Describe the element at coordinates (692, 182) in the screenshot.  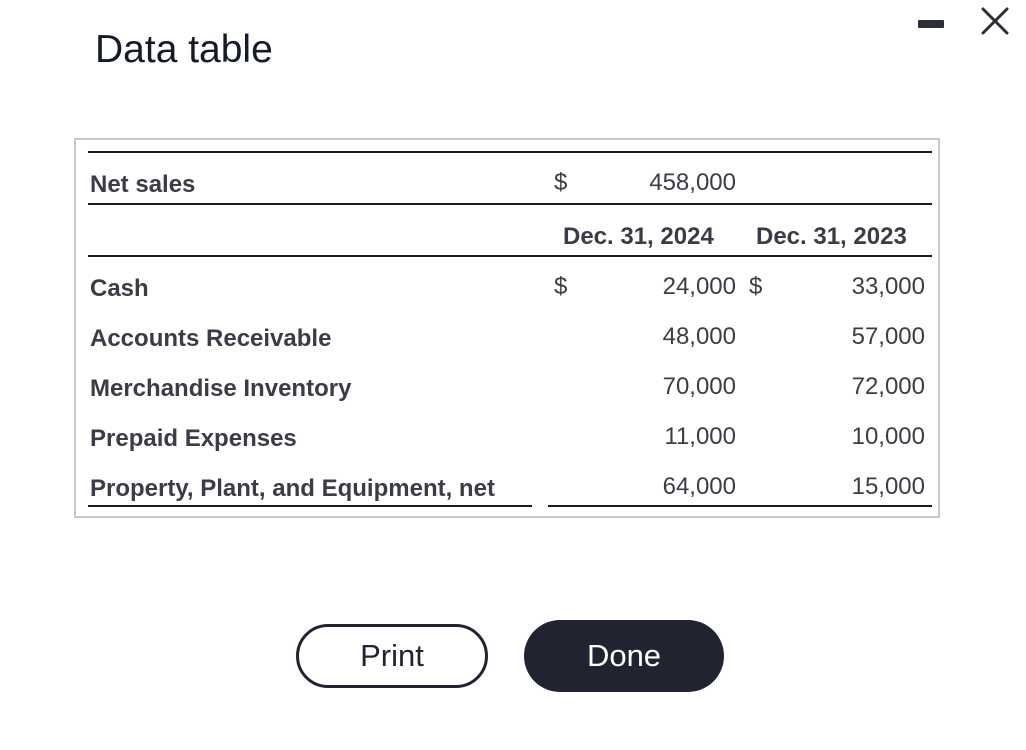
I see `net-sales-value: 458,000` at that location.